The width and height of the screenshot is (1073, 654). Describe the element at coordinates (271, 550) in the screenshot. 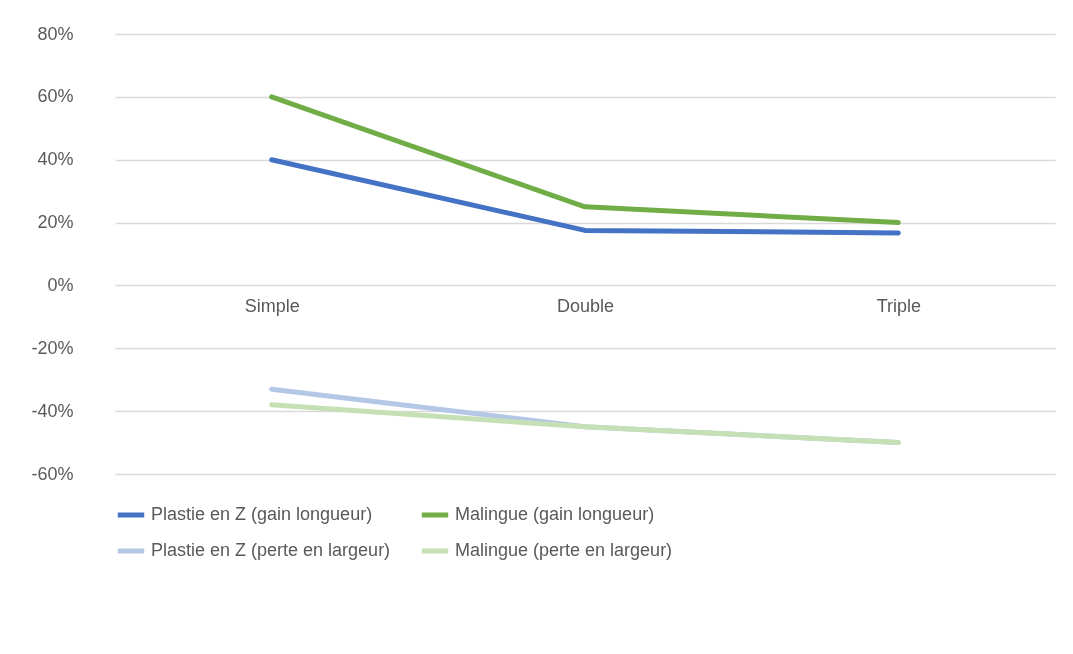

I see `legend-label: Plastie en Z (perte en largeur)` at that location.